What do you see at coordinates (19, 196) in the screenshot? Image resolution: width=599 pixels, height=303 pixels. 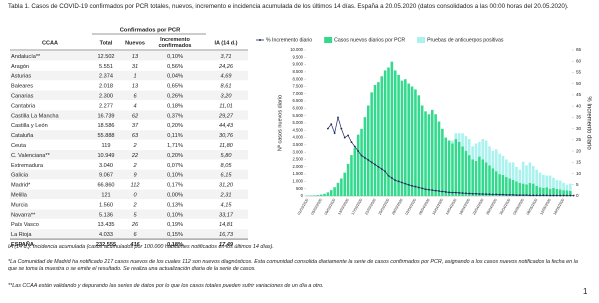 I see `table-cell: Melilla` at bounding box center [19, 196].